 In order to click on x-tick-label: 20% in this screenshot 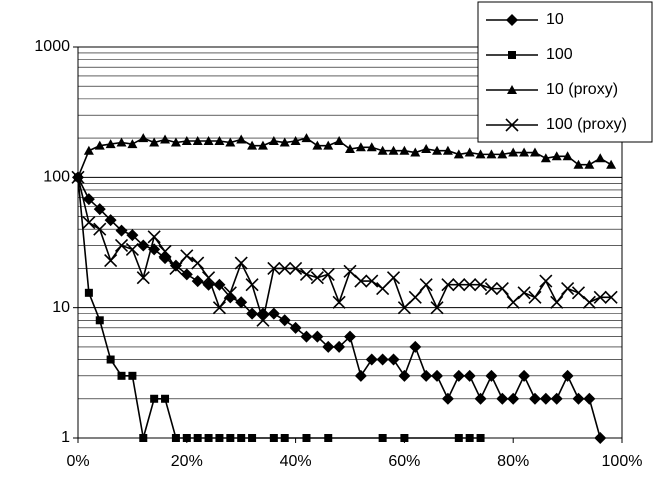, I will do `click(187, 461)`.